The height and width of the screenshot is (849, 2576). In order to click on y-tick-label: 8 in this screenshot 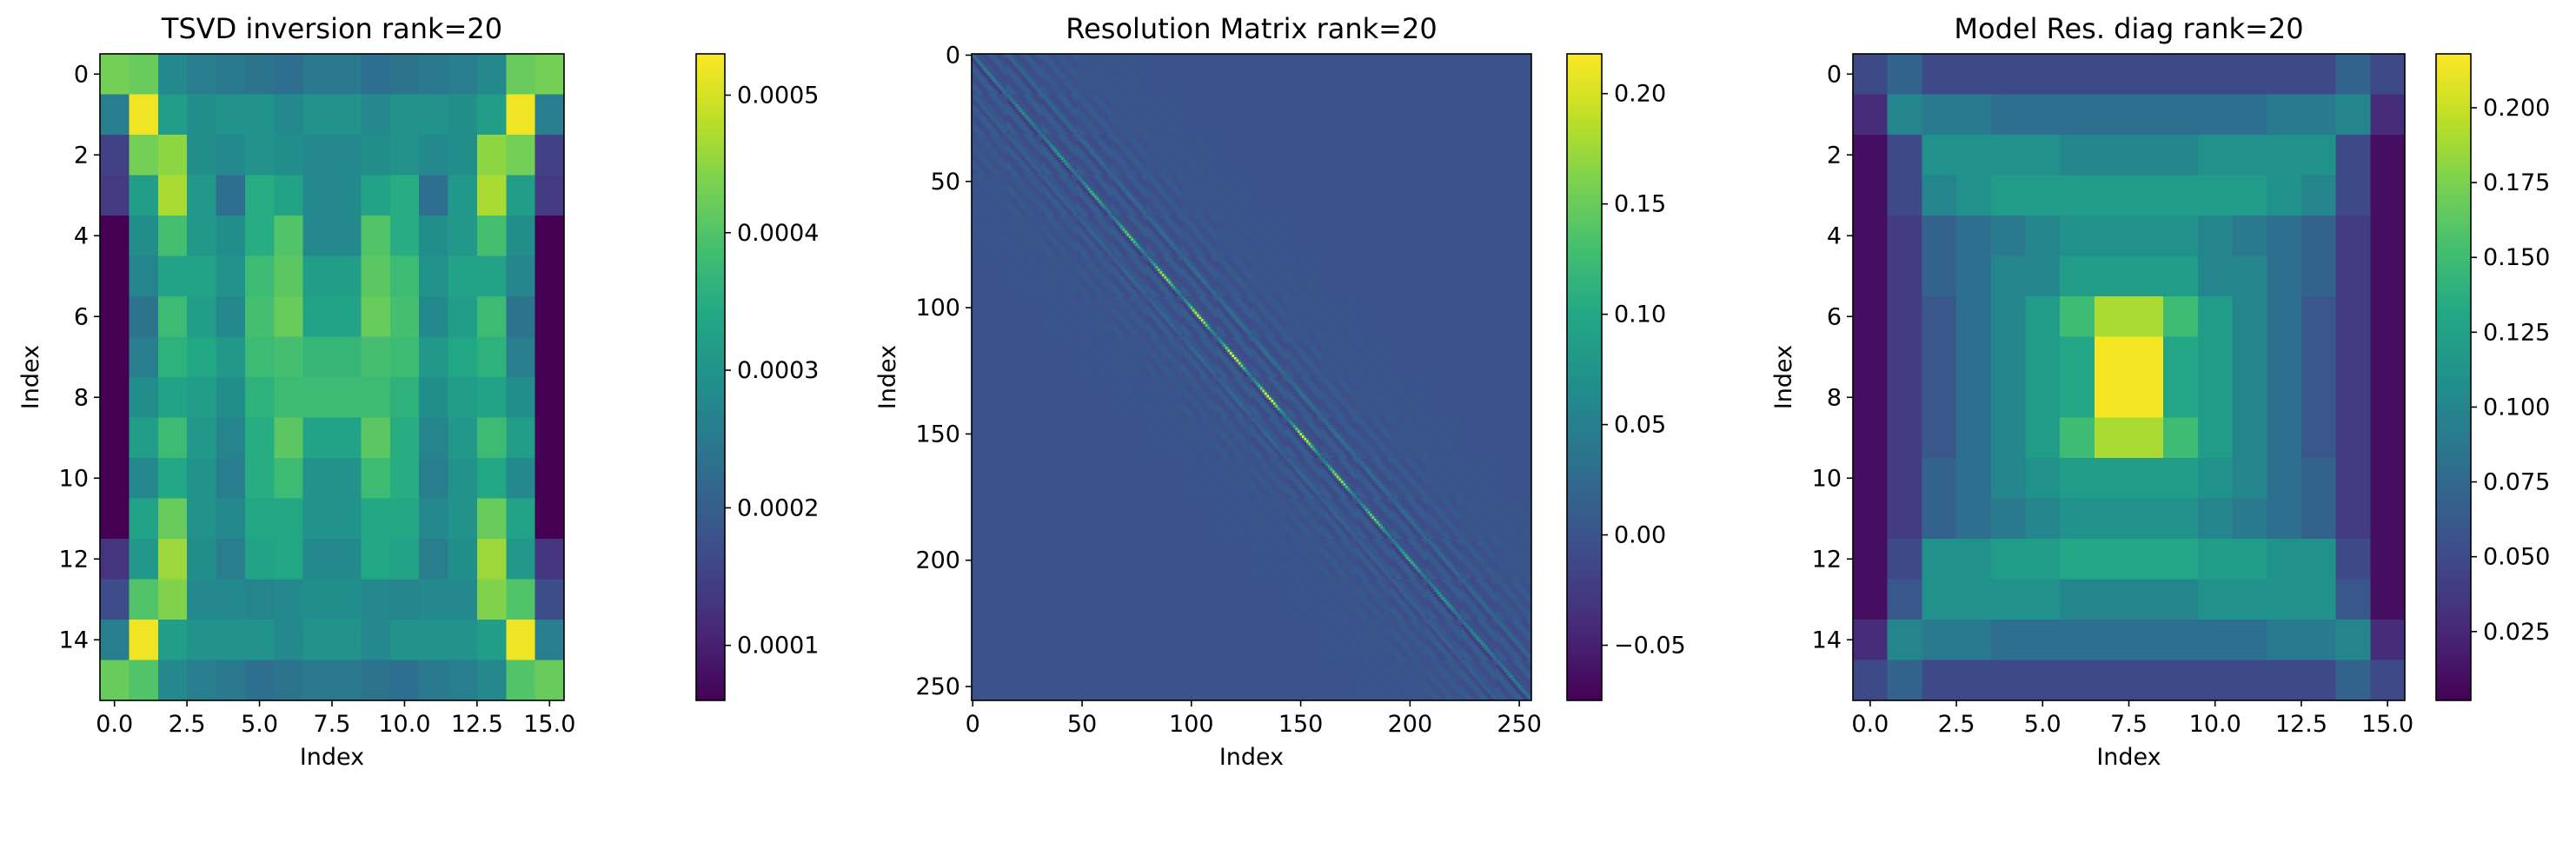, I will do `click(81, 397)`.